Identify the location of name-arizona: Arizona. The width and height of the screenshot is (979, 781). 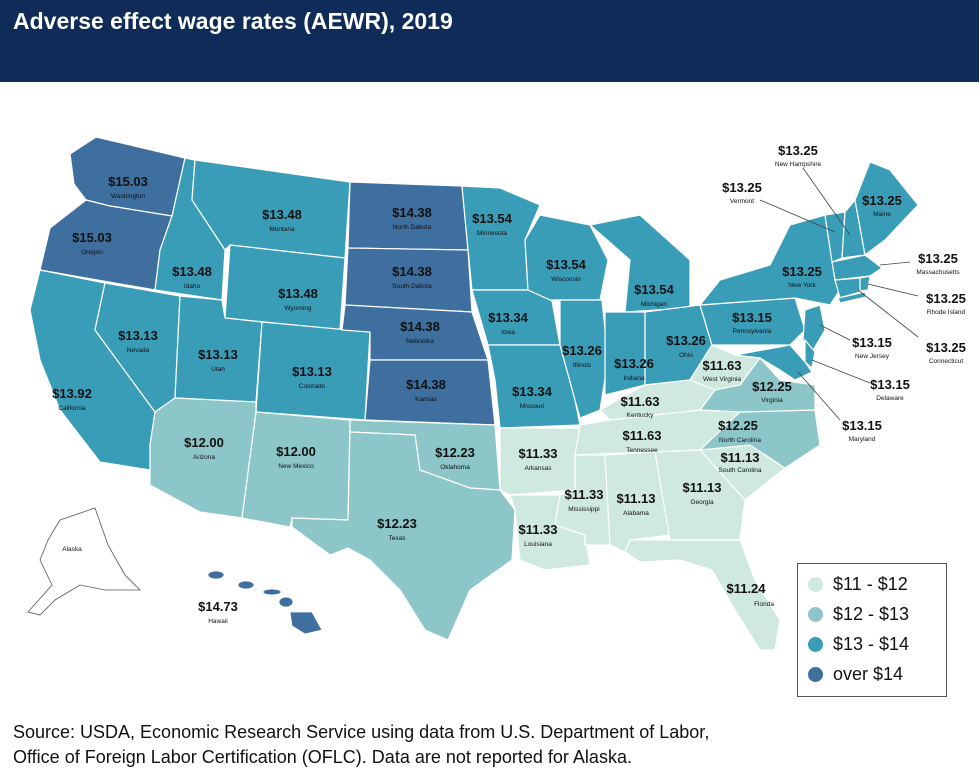
(204, 457).